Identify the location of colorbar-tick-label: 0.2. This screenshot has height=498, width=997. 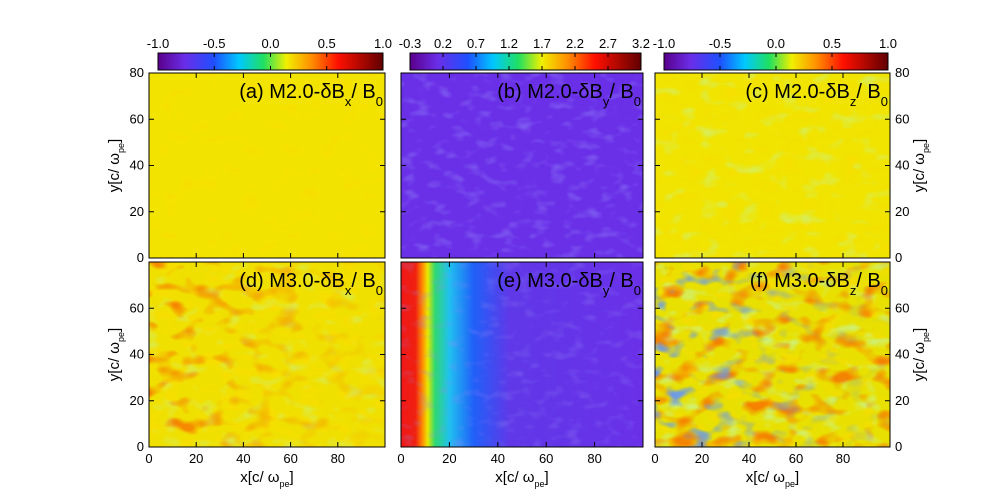
(443, 43).